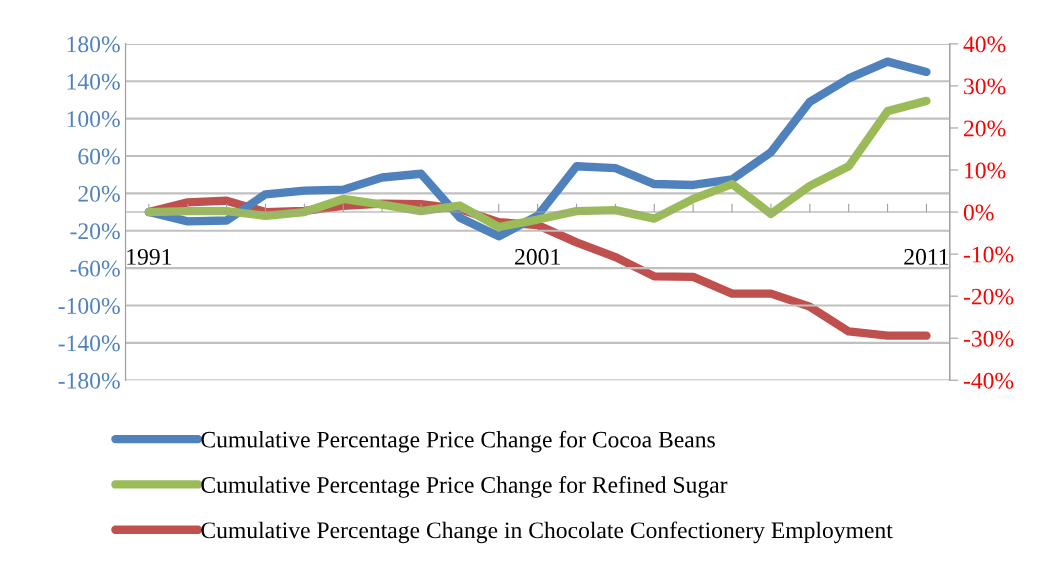 The height and width of the screenshot is (585, 1046). What do you see at coordinates (89, 380) in the screenshot?
I see `y-tick-label: -180%` at bounding box center [89, 380].